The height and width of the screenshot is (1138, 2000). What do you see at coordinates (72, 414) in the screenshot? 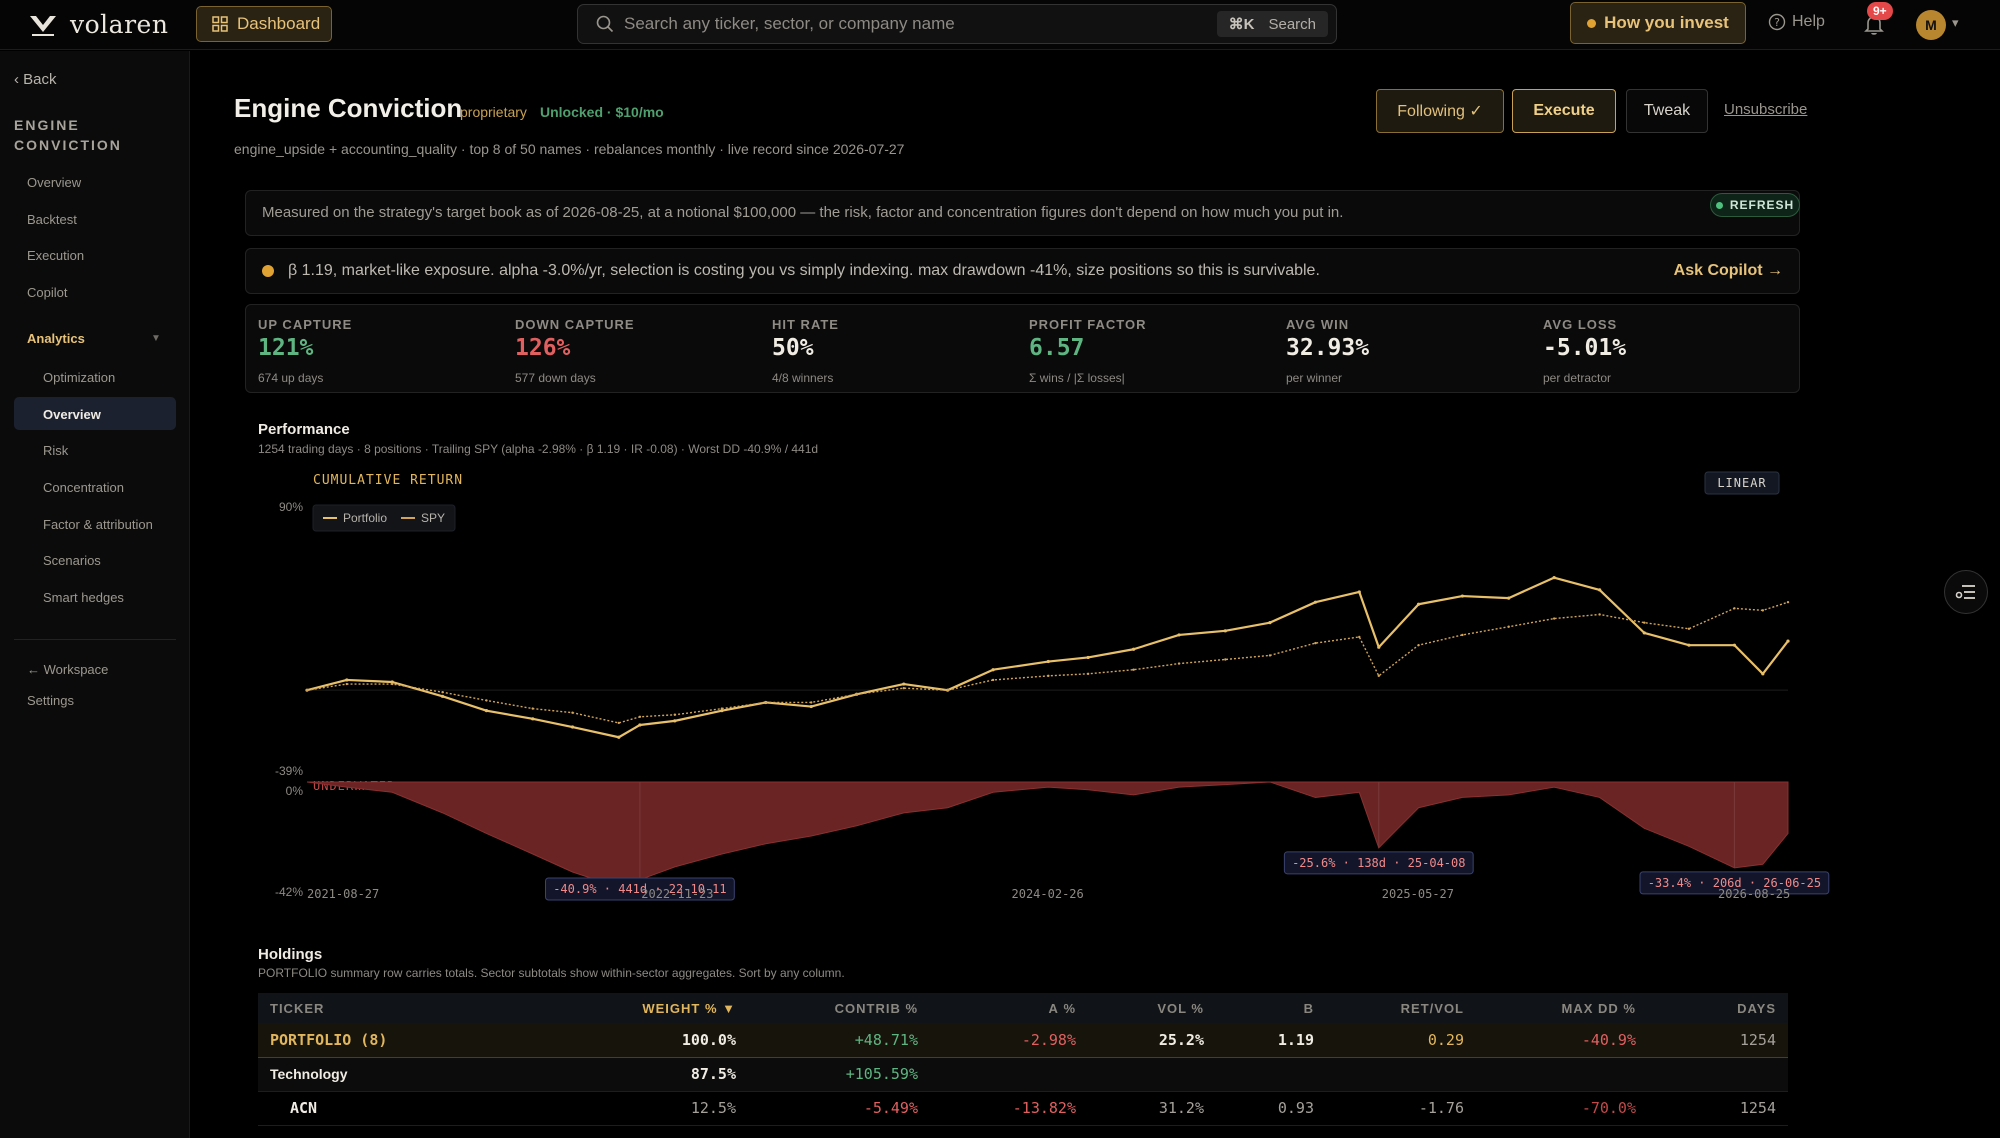
I see `sidebar-item-analytics-overview: Overview` at bounding box center [72, 414].